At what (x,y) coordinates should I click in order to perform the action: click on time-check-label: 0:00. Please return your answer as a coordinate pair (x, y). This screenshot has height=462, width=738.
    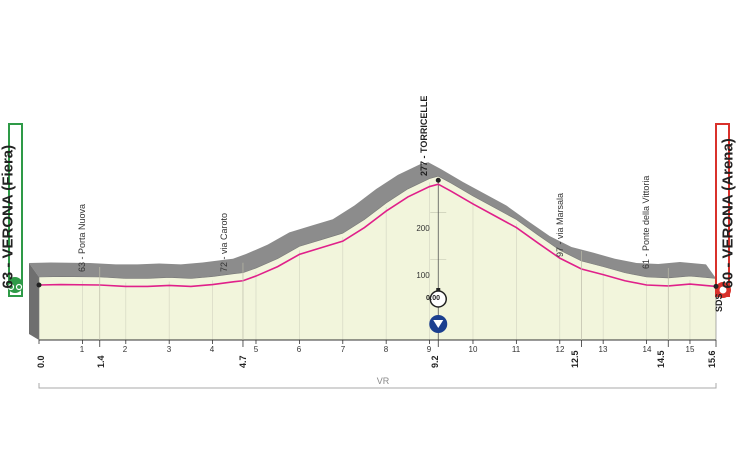
    Looking at the image, I should click on (432, 298).